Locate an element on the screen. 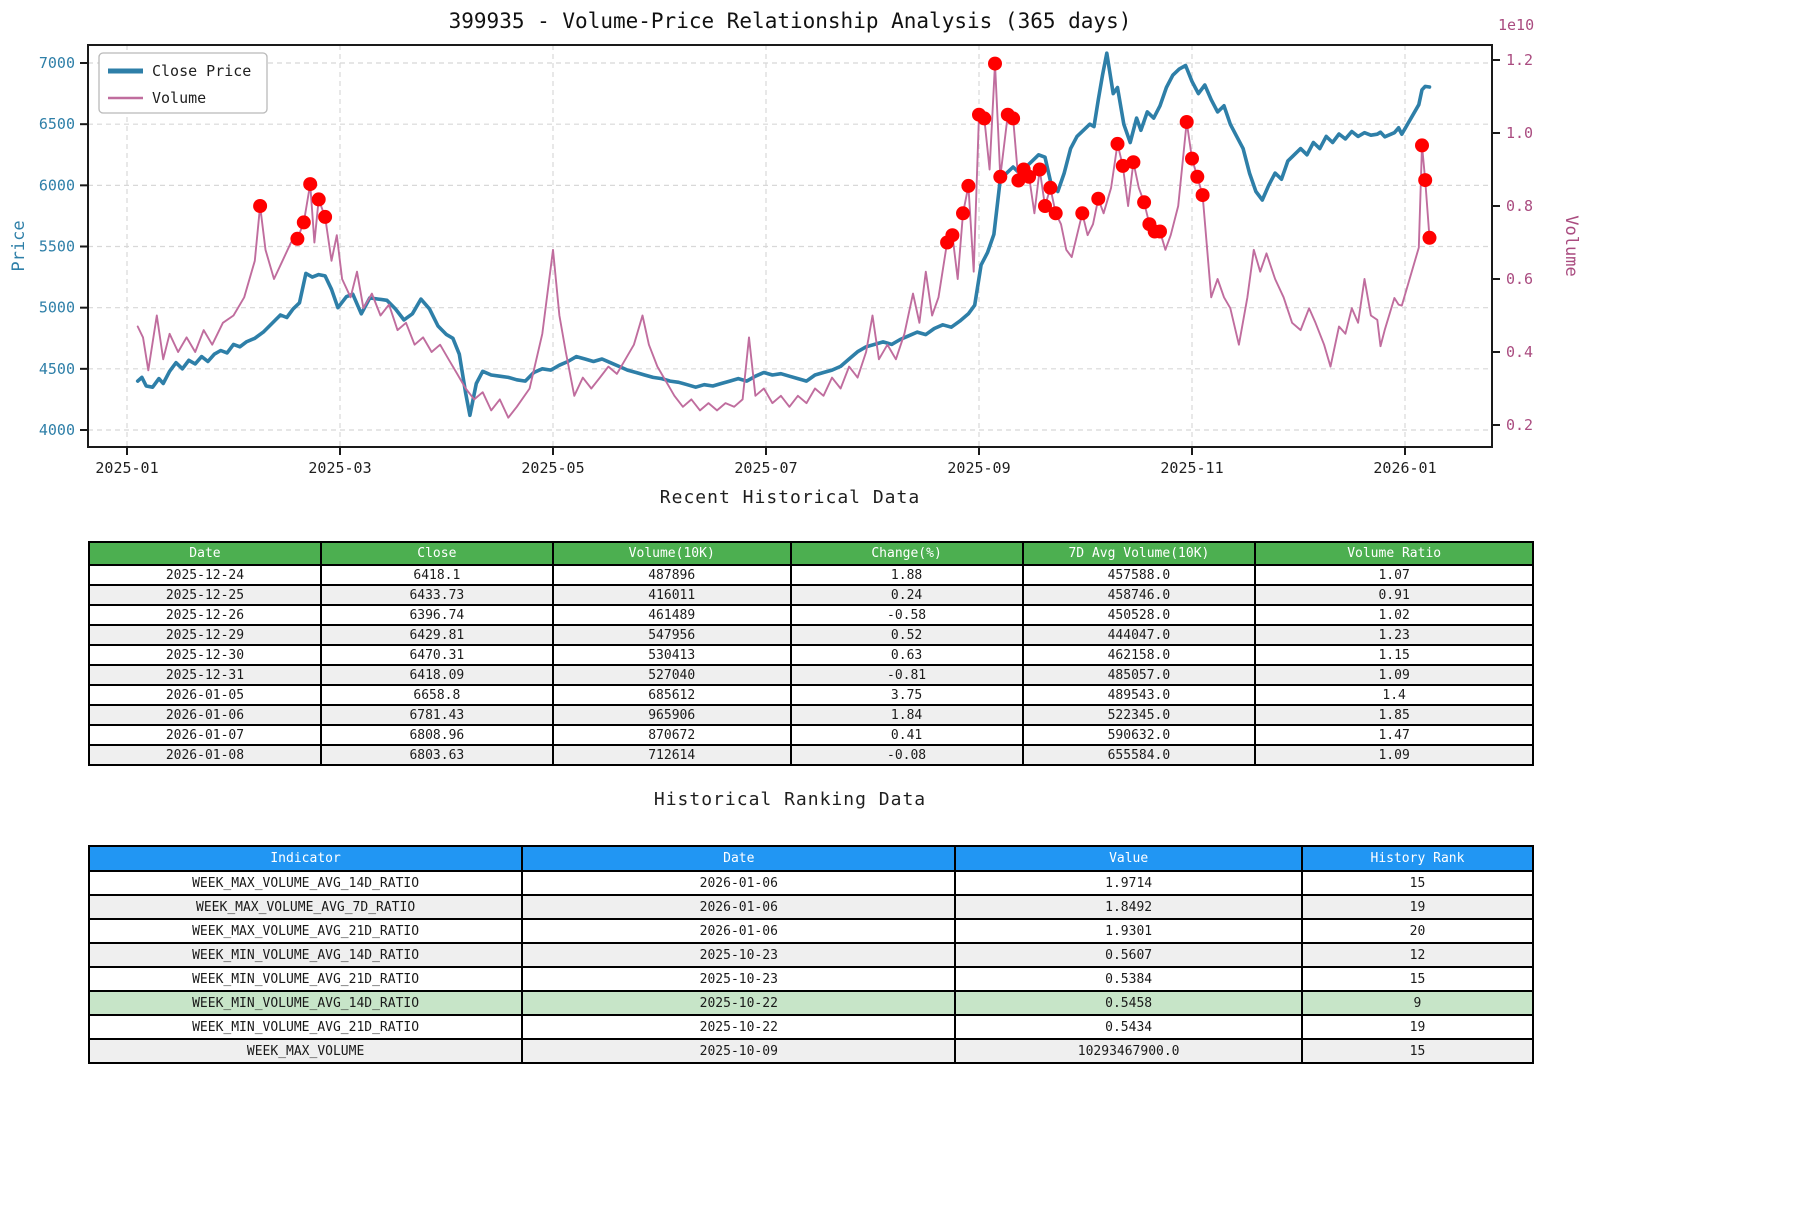 This screenshot has width=1818, height=1221. table-cell: WEEK_MAX_VOLUME is located at coordinates (305, 1051).